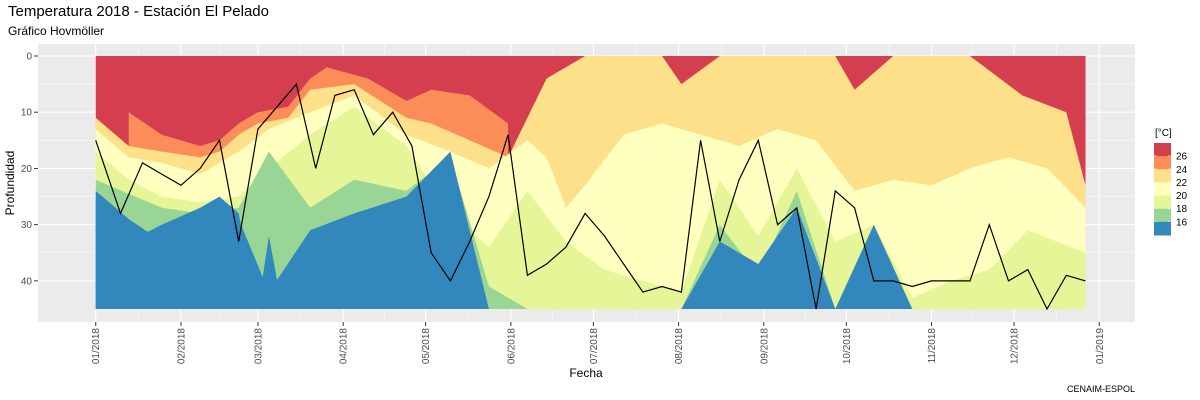 The image size is (1200, 400). I want to click on x-tick-label-7: 08/2018, so click(679, 346).